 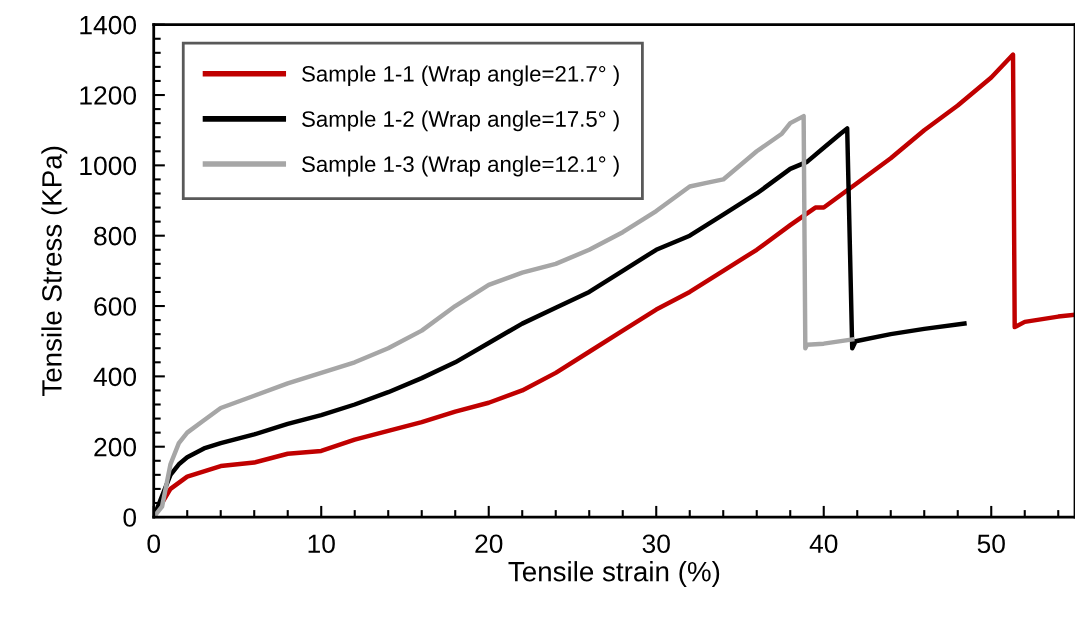 What do you see at coordinates (614, 574) in the screenshot?
I see `x-axis-title: Tensile strain (%)` at bounding box center [614, 574].